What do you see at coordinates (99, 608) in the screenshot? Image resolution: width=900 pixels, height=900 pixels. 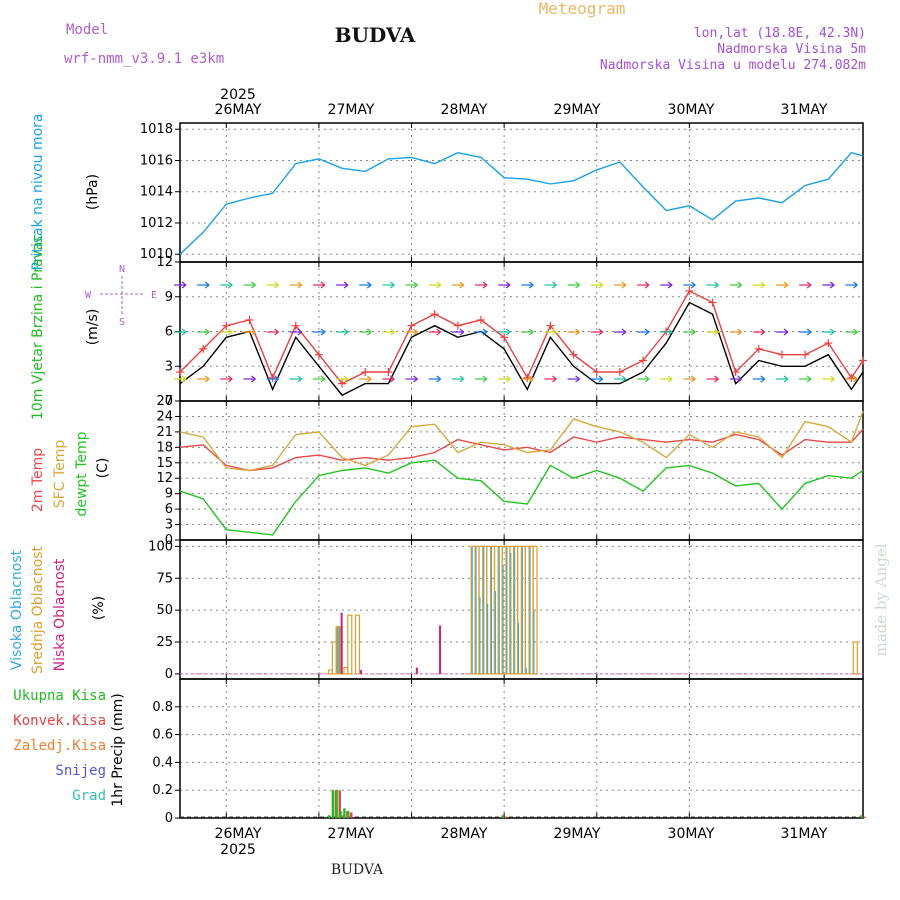 I see `cloud-unit: (%)` at bounding box center [99, 608].